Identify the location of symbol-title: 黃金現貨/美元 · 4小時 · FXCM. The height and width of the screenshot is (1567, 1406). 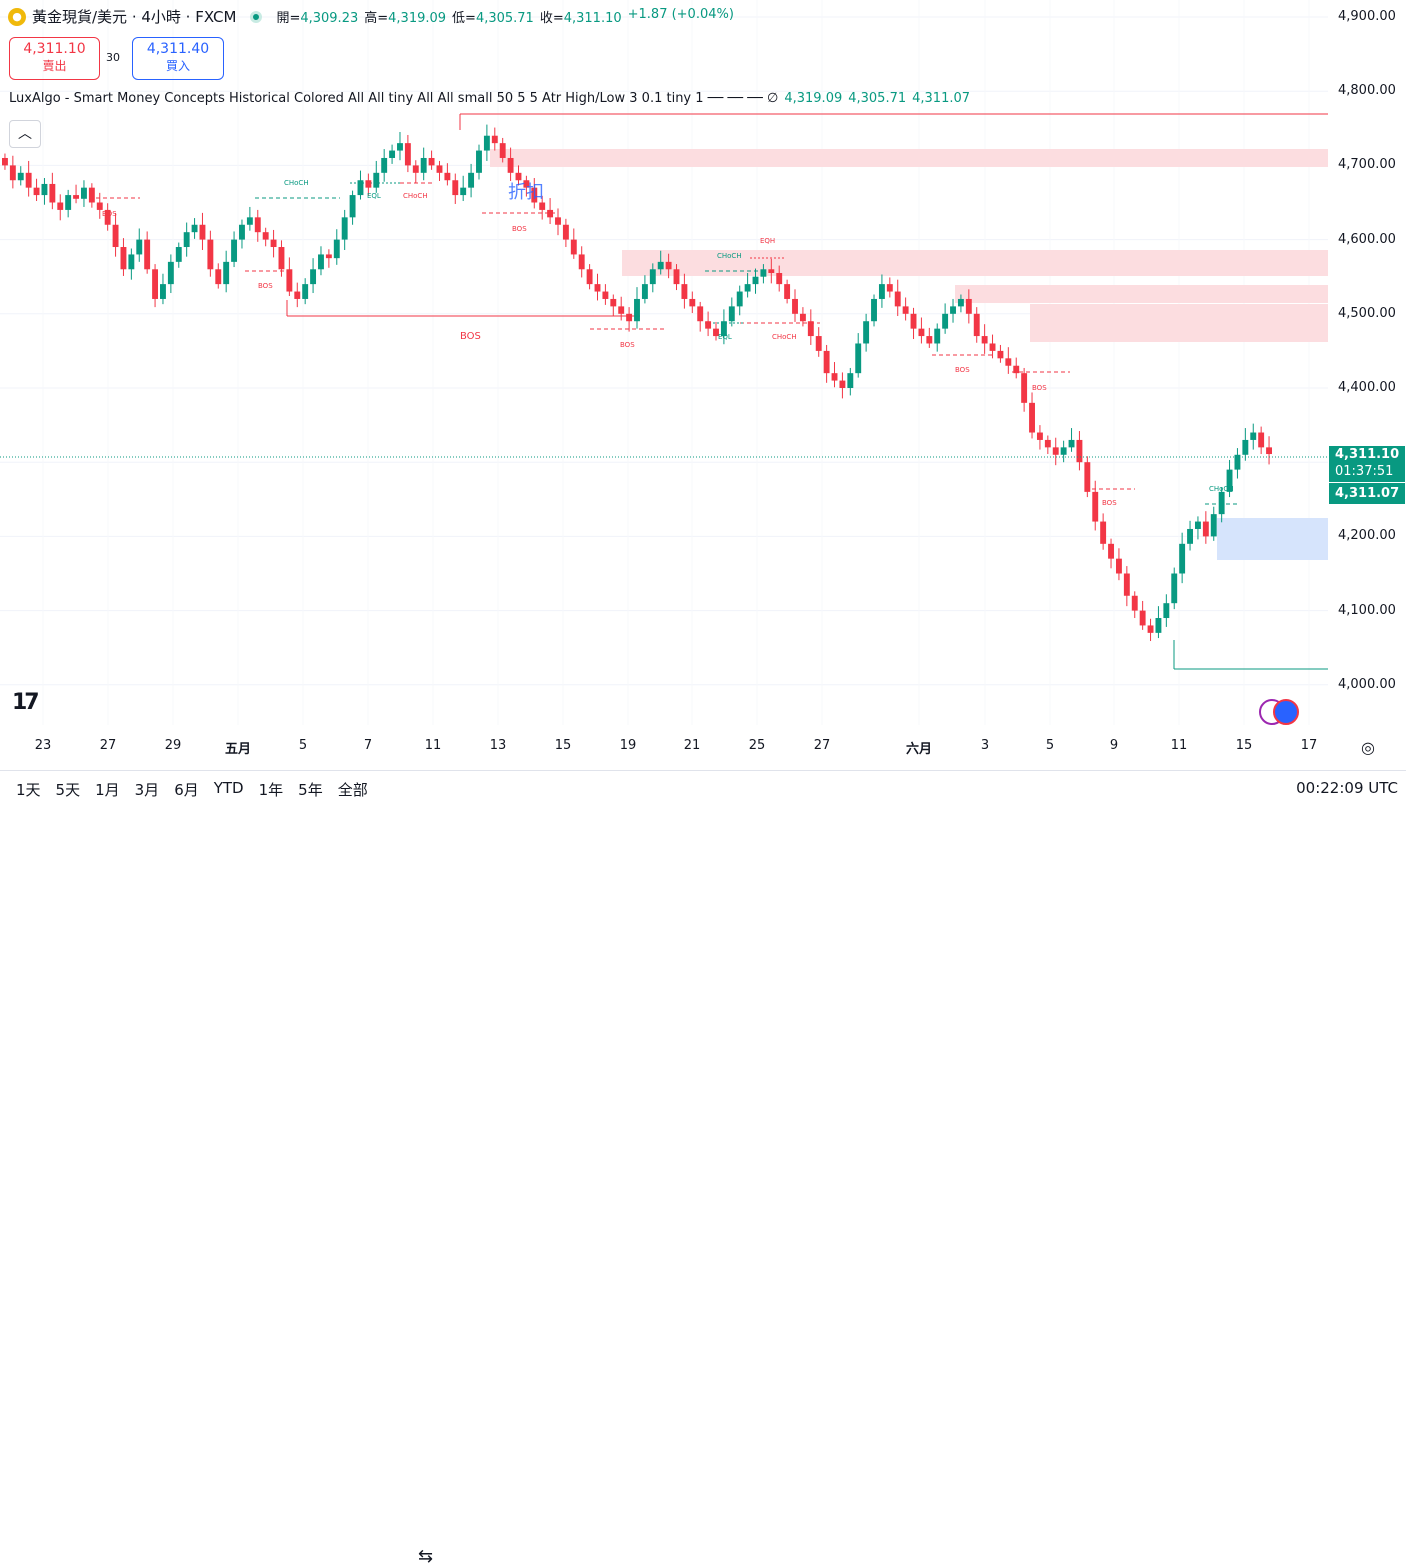
(134, 17).